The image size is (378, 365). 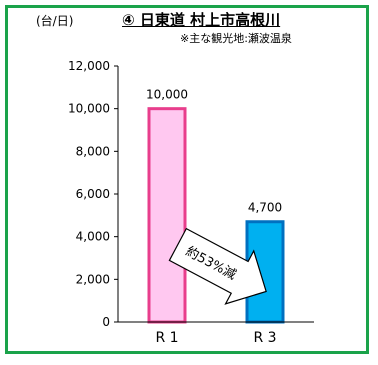 What do you see at coordinates (236, 38) in the screenshot?
I see `chart-subtitle: ※主な観光地:瀬波温泉` at bounding box center [236, 38].